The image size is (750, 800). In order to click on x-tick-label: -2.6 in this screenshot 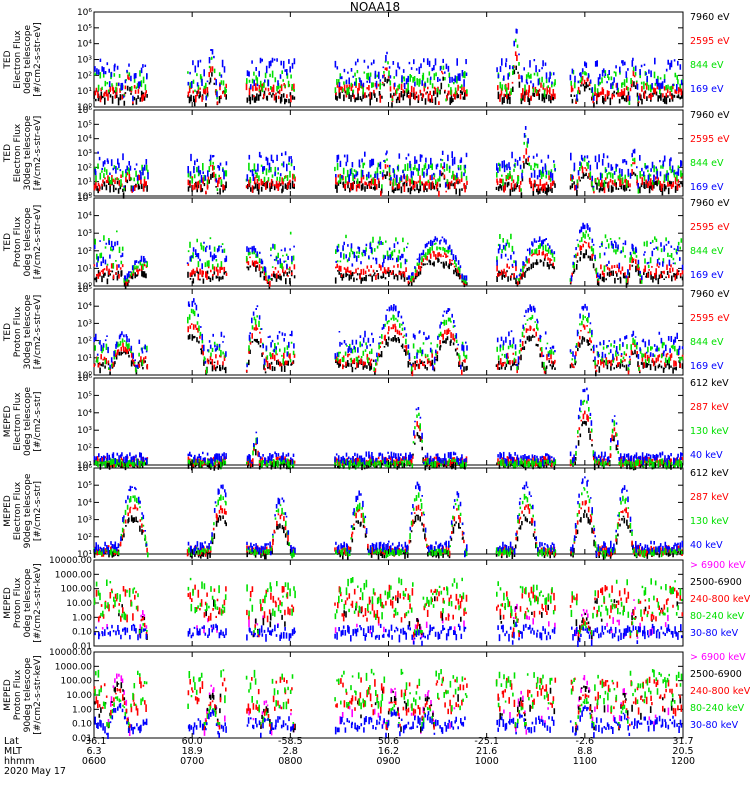, I will do `click(585, 741)`.